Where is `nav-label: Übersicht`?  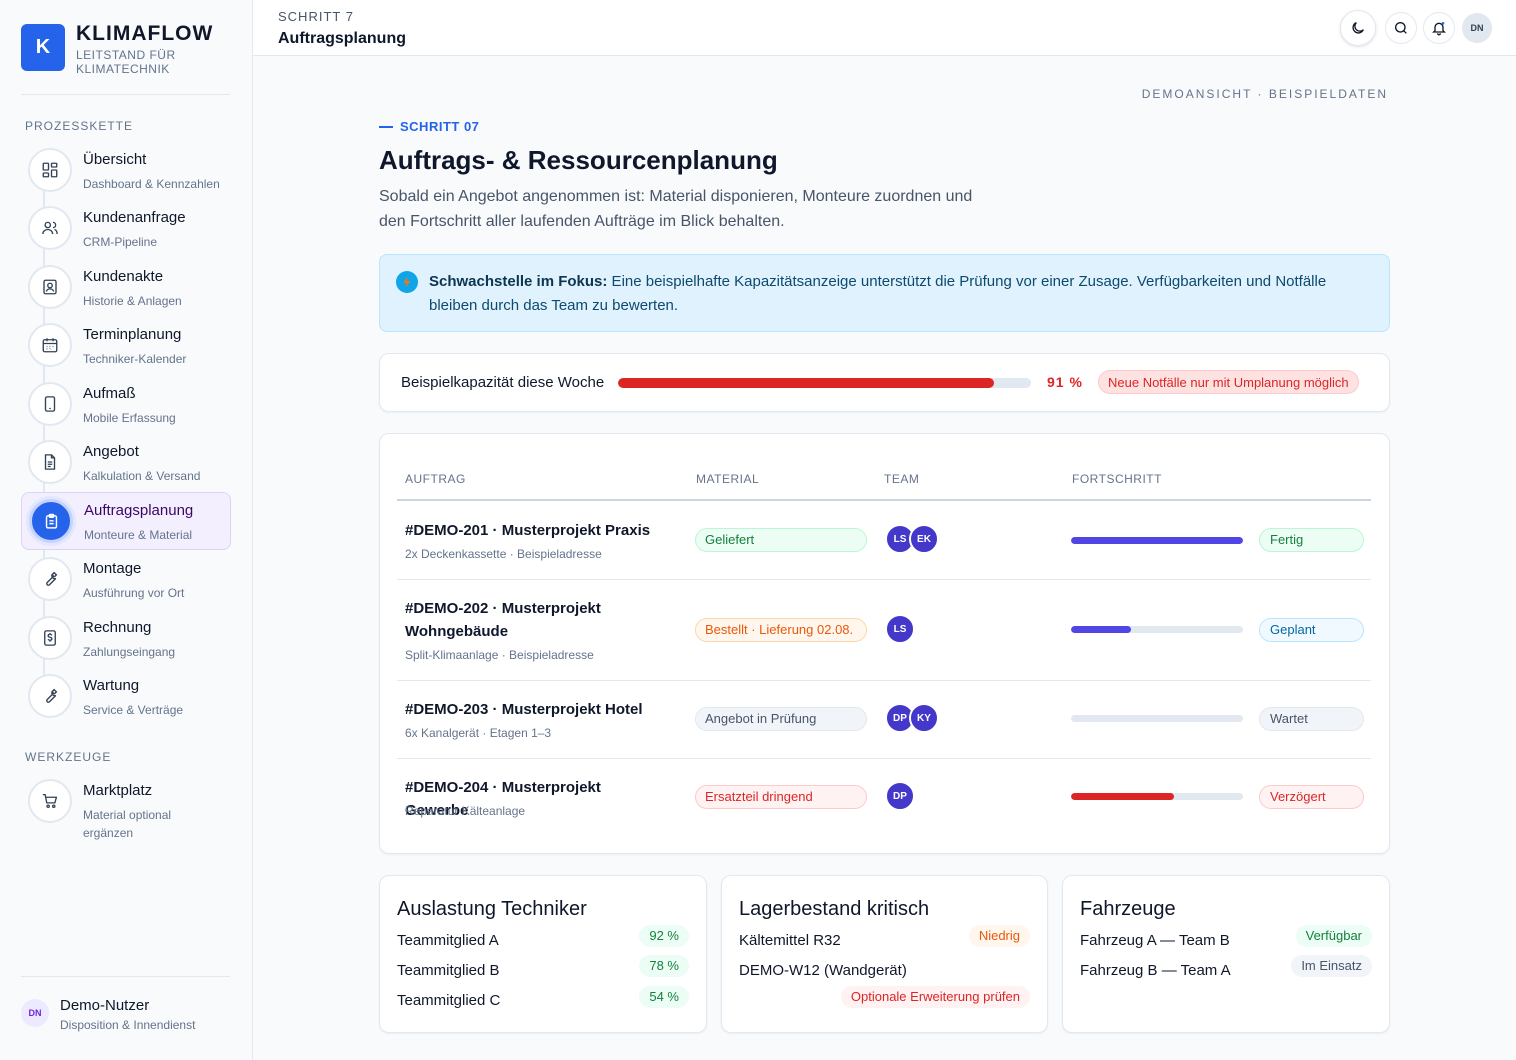 nav-label: Übersicht is located at coordinates (115, 159).